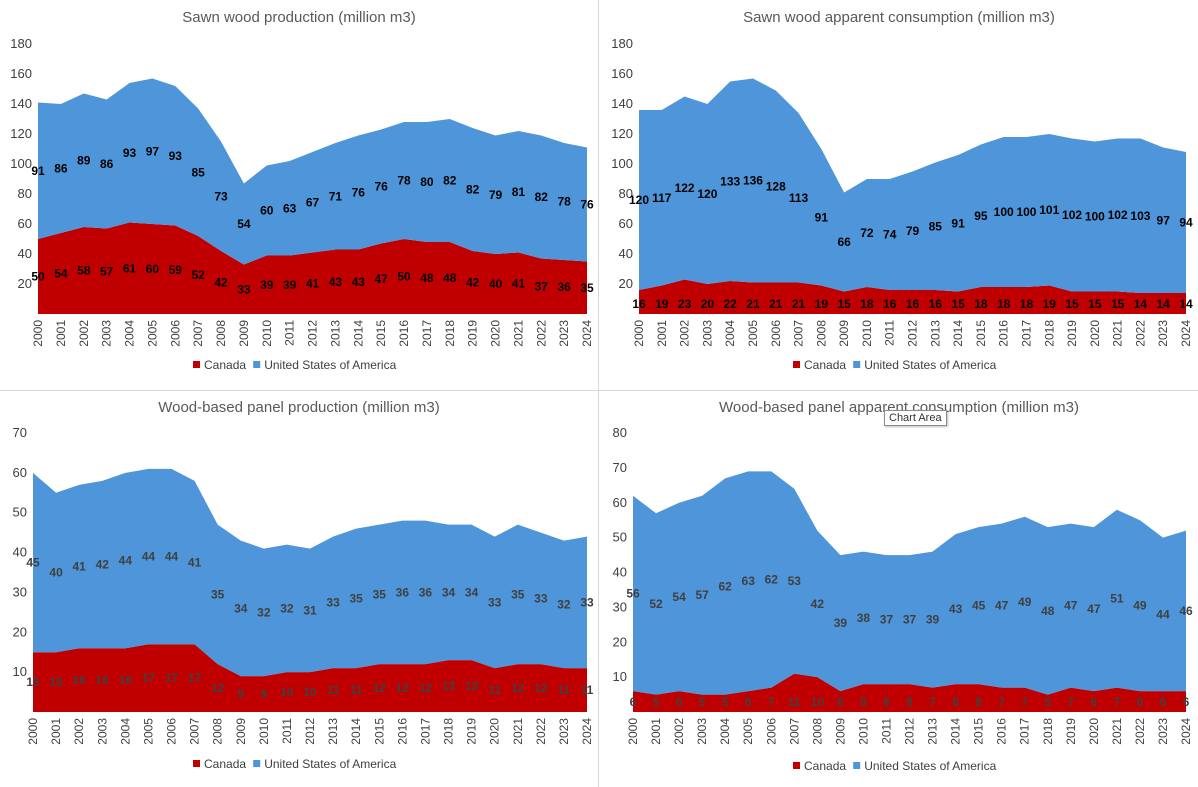 Image resolution: width=1198 pixels, height=787 pixels. What do you see at coordinates (221, 283) in the screenshot?
I see `data-label-canada: 42` at bounding box center [221, 283].